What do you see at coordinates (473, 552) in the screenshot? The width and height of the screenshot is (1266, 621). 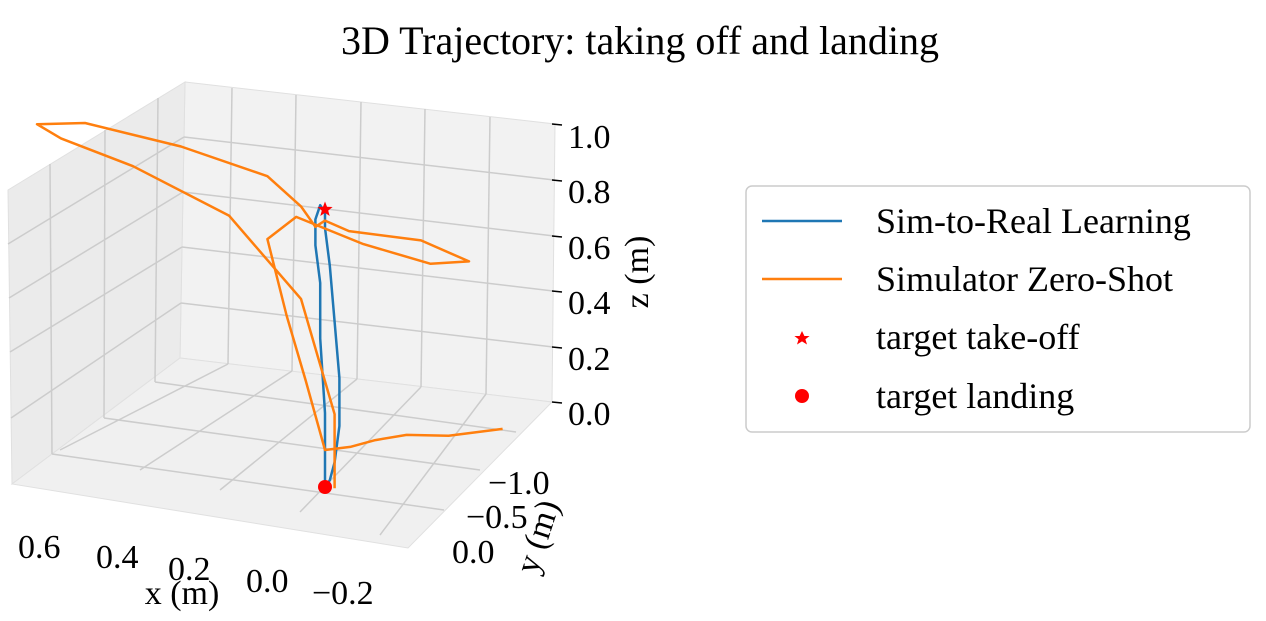 I see `y-tick-label: 0.0` at bounding box center [473, 552].